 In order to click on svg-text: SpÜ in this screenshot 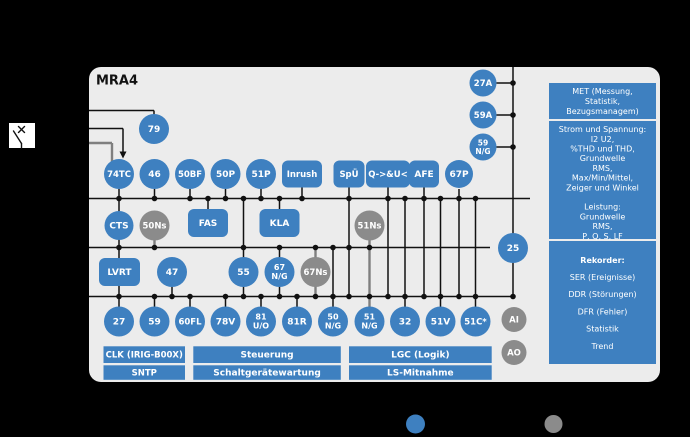, I will do `click(348, 174)`.